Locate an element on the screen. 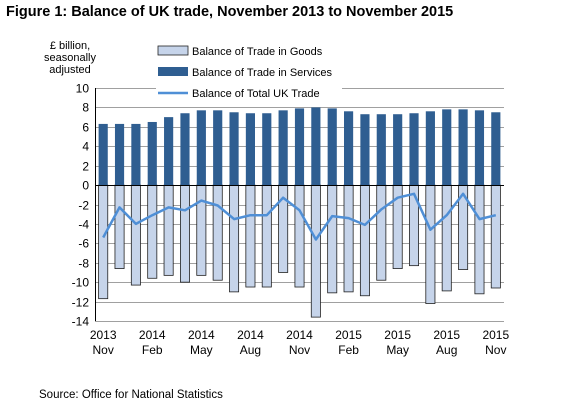 The width and height of the screenshot is (581, 413). y-tick-label: 0 is located at coordinates (85, 186).